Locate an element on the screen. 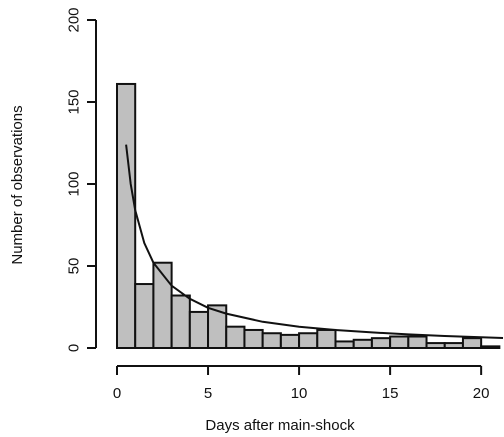 The width and height of the screenshot is (504, 437). y-tick-label: 100 is located at coordinates (74, 183).